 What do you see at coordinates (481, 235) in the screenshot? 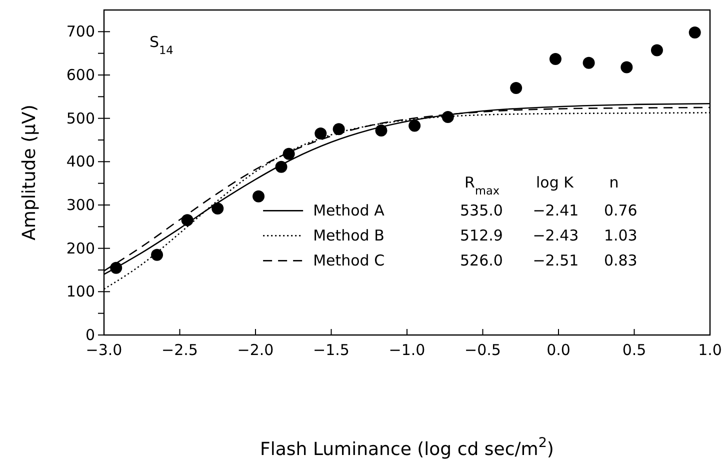
I see `annotation: 512.9` at bounding box center [481, 235].